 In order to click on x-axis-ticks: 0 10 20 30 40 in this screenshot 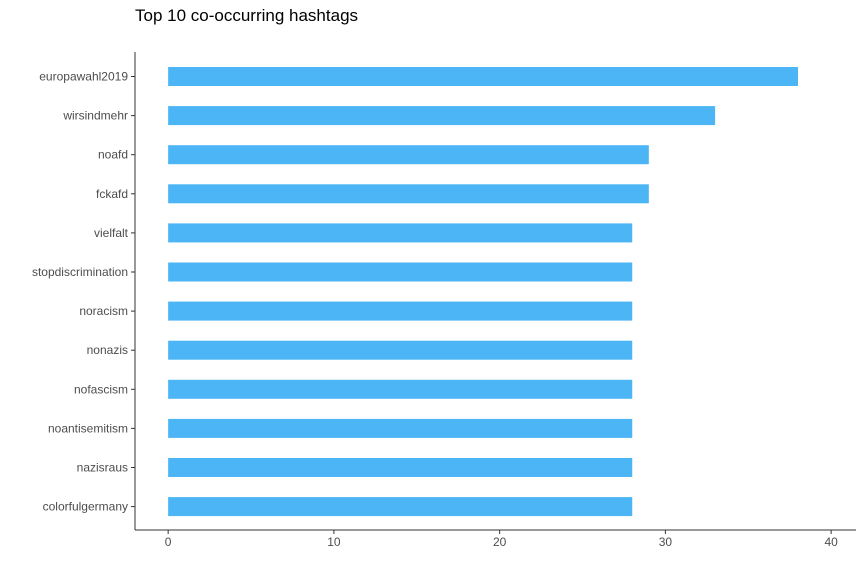, I will do `click(501, 539)`.